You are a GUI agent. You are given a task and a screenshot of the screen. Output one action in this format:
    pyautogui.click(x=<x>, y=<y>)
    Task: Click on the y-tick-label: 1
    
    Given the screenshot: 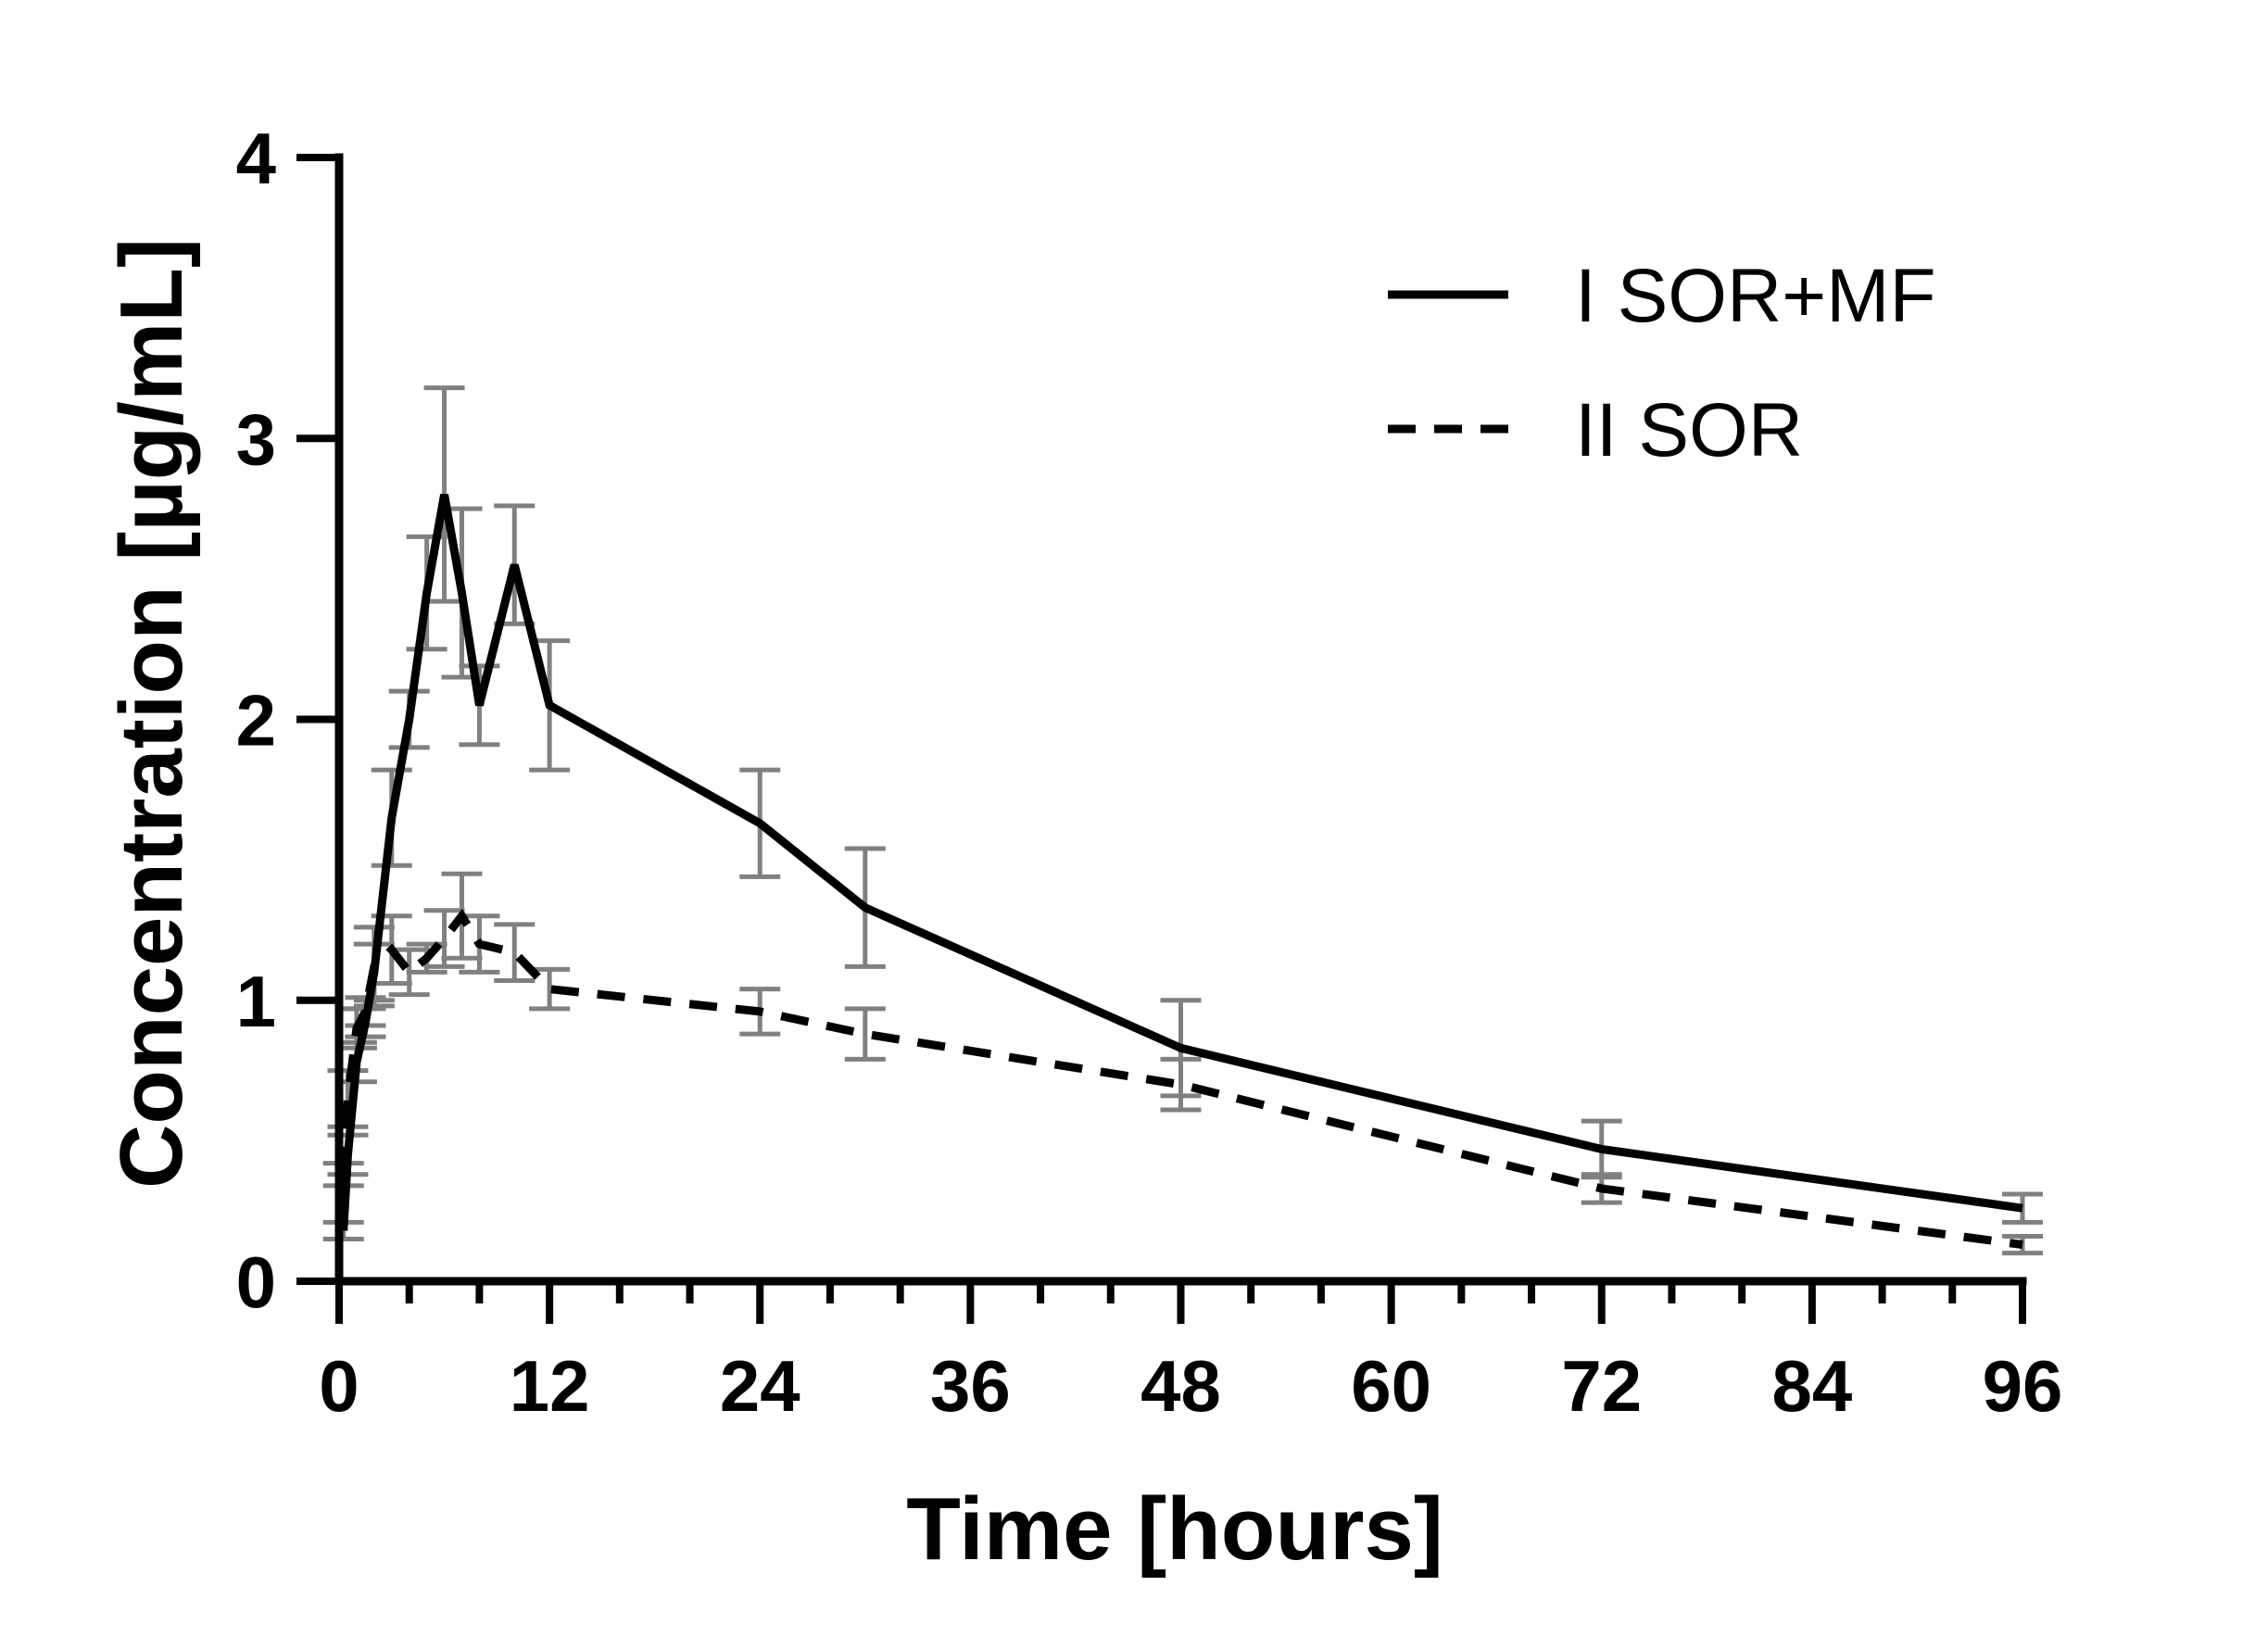 What is the action you would take?
    pyautogui.click(x=256, y=1001)
    